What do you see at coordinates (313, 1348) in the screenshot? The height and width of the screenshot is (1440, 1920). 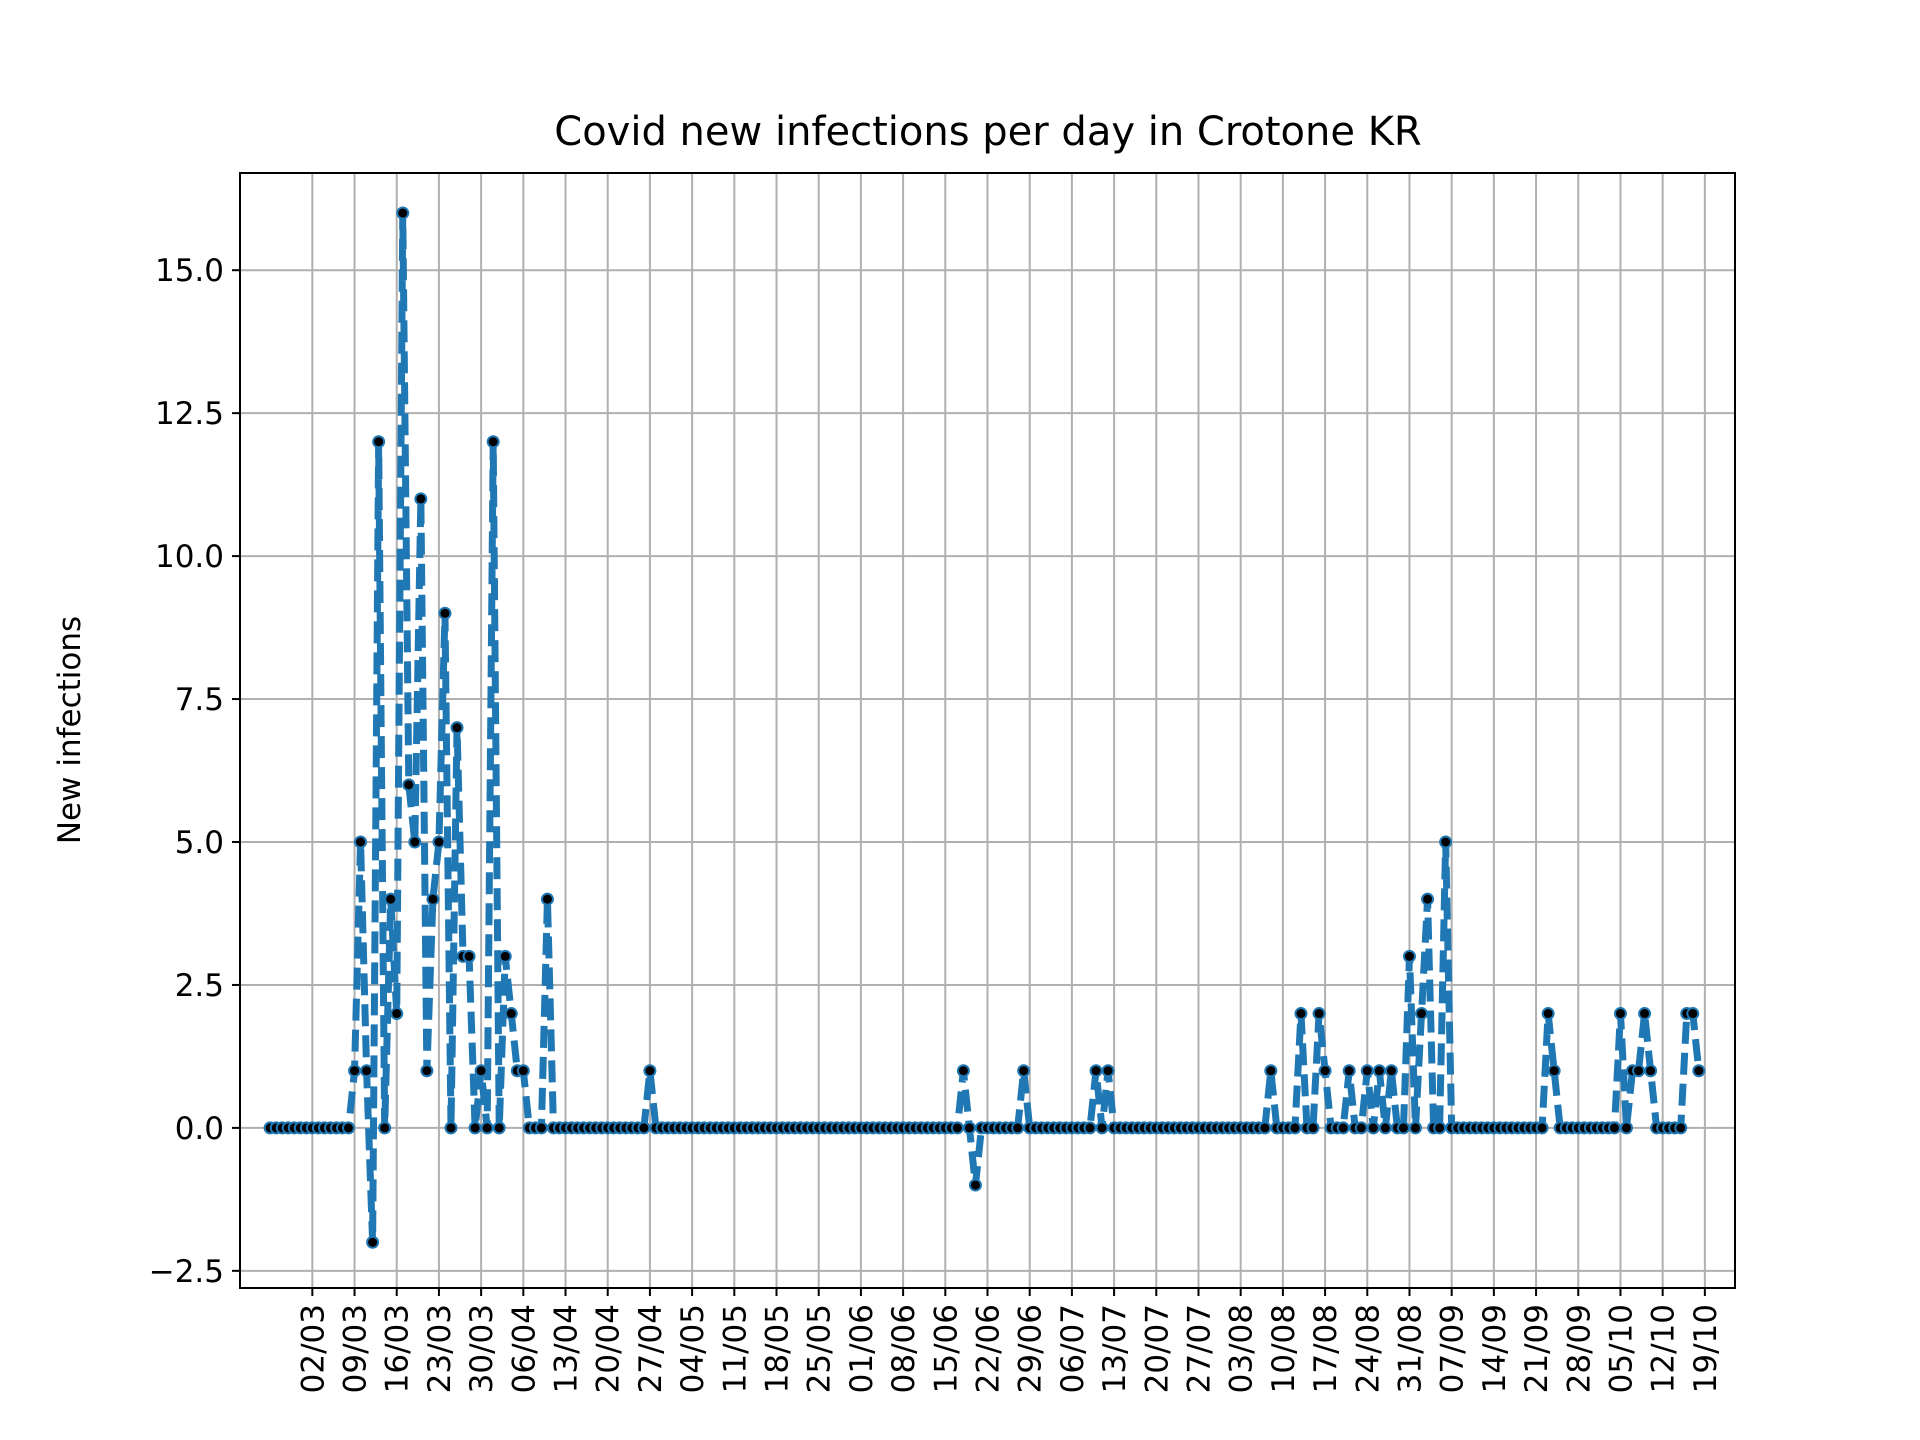 I see `x-tick-label: 02/03` at bounding box center [313, 1348].